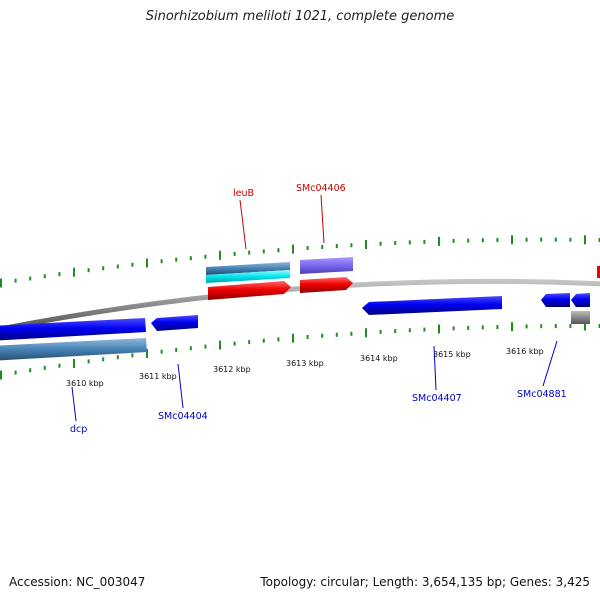  What do you see at coordinates (598, 272) in the screenshot?
I see `gene-edge-forward` at bounding box center [598, 272].